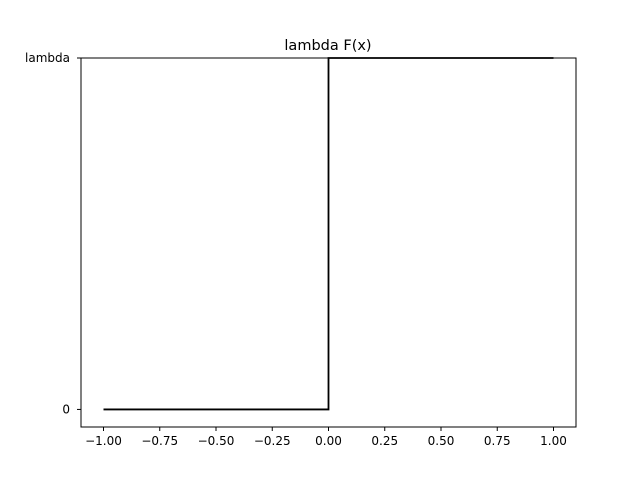  Describe the element at coordinates (66, 409) in the screenshot. I see `y-tick-label: 0` at that location.